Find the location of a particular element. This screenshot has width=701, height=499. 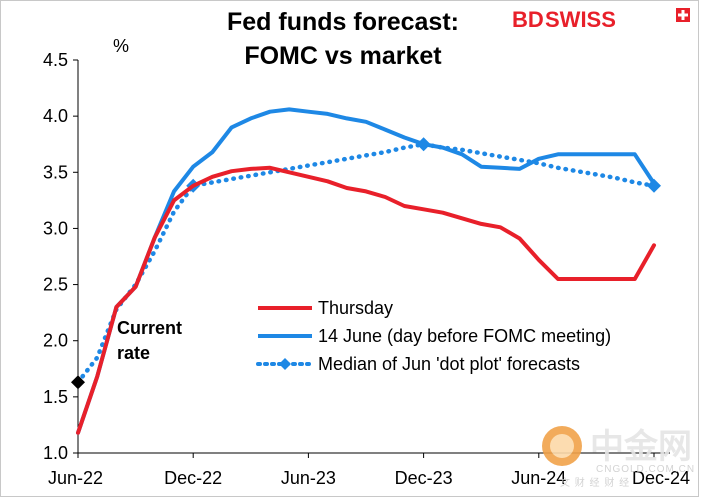

current-rate-label-line-1: Current is located at coordinates (149, 328).